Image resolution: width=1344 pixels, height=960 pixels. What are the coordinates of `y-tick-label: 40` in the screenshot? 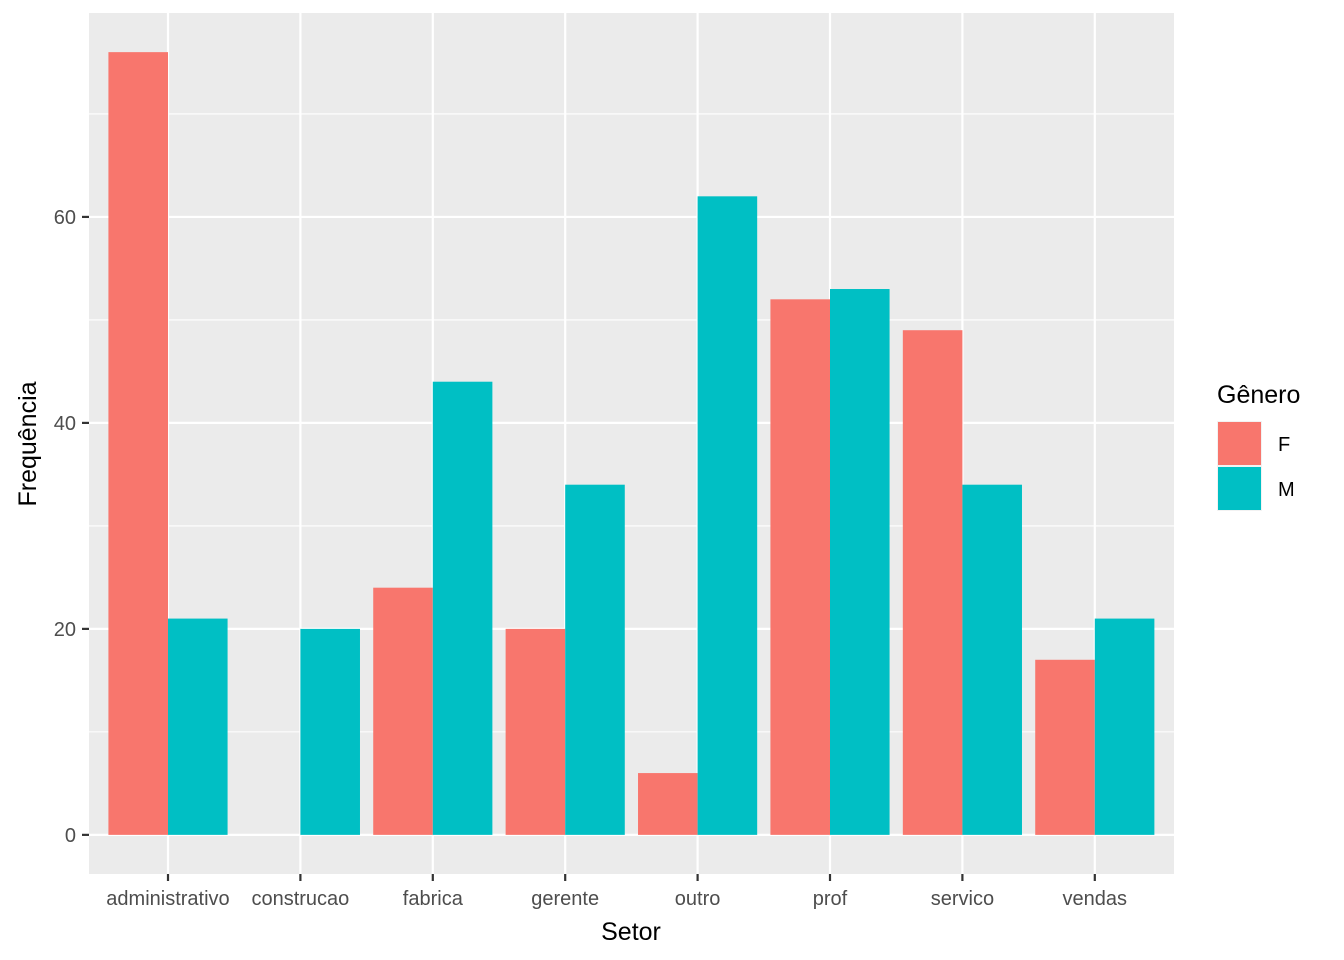 It's located at (65, 424).